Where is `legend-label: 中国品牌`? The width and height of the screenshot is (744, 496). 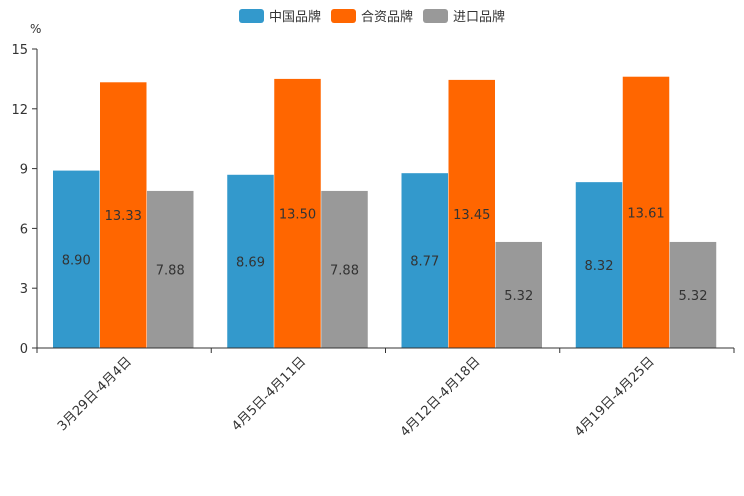 legend-label: 中国品牌 is located at coordinates (295, 17).